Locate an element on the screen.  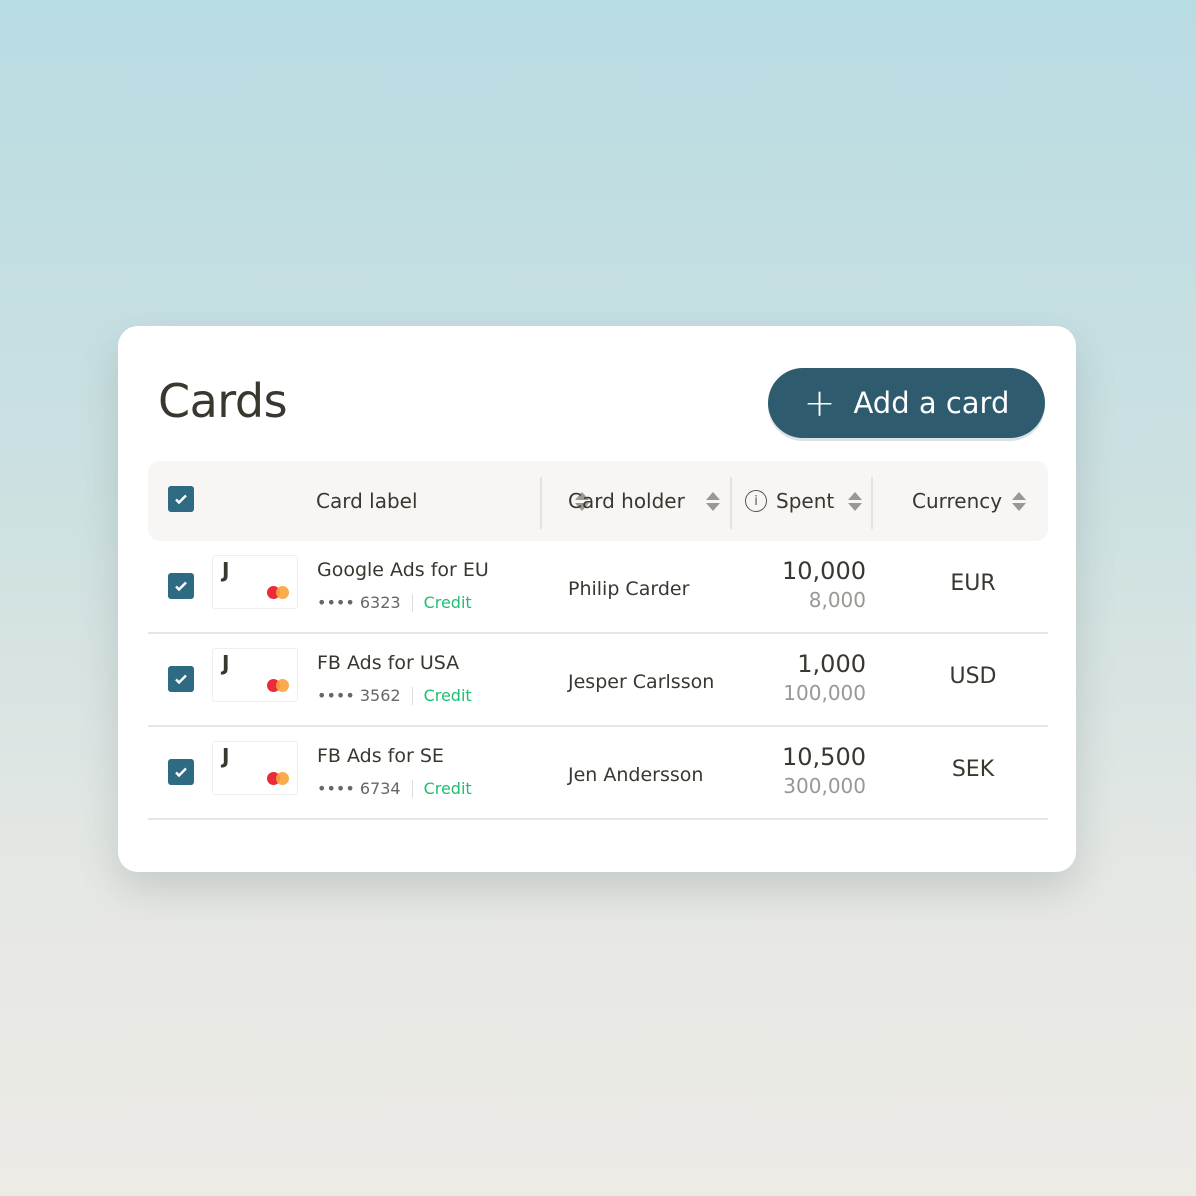
column-label: Card holder is located at coordinates (626, 501).